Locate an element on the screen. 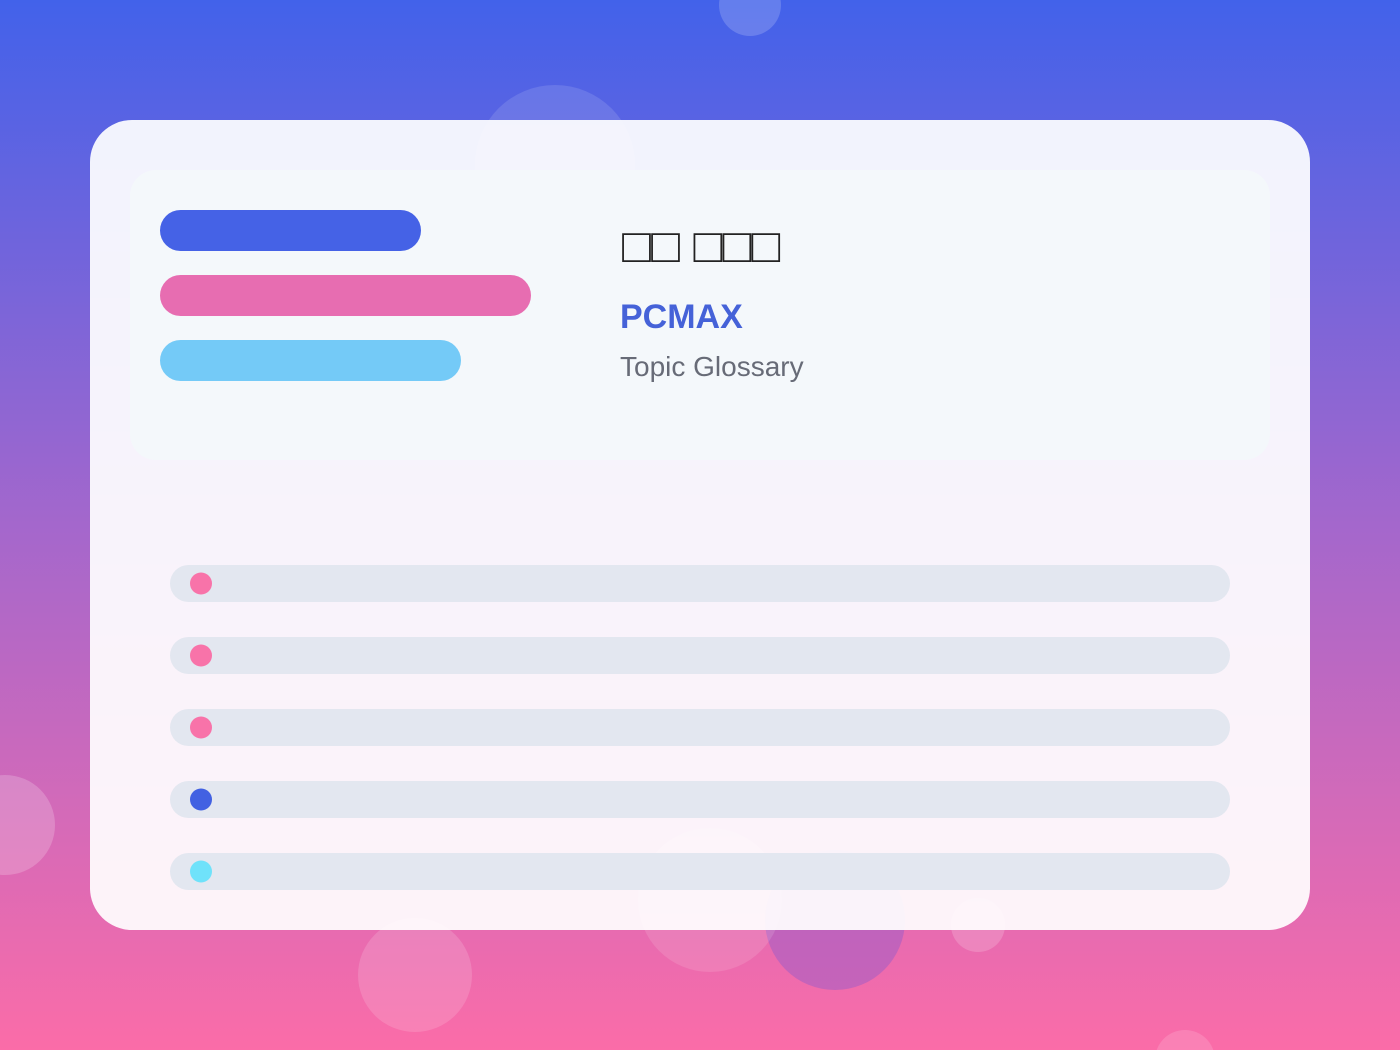  subtitle: Topic Glossary is located at coordinates (712, 366).